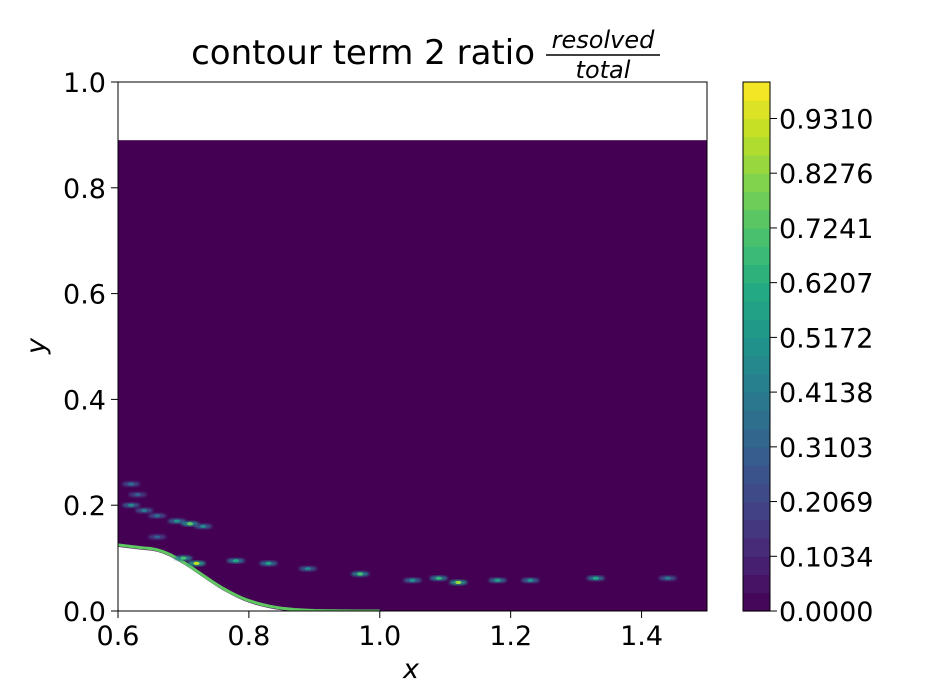 The image size is (947, 687). Describe the element at coordinates (603, 70) in the screenshot. I see `title-fraction-denominator: total` at that location.